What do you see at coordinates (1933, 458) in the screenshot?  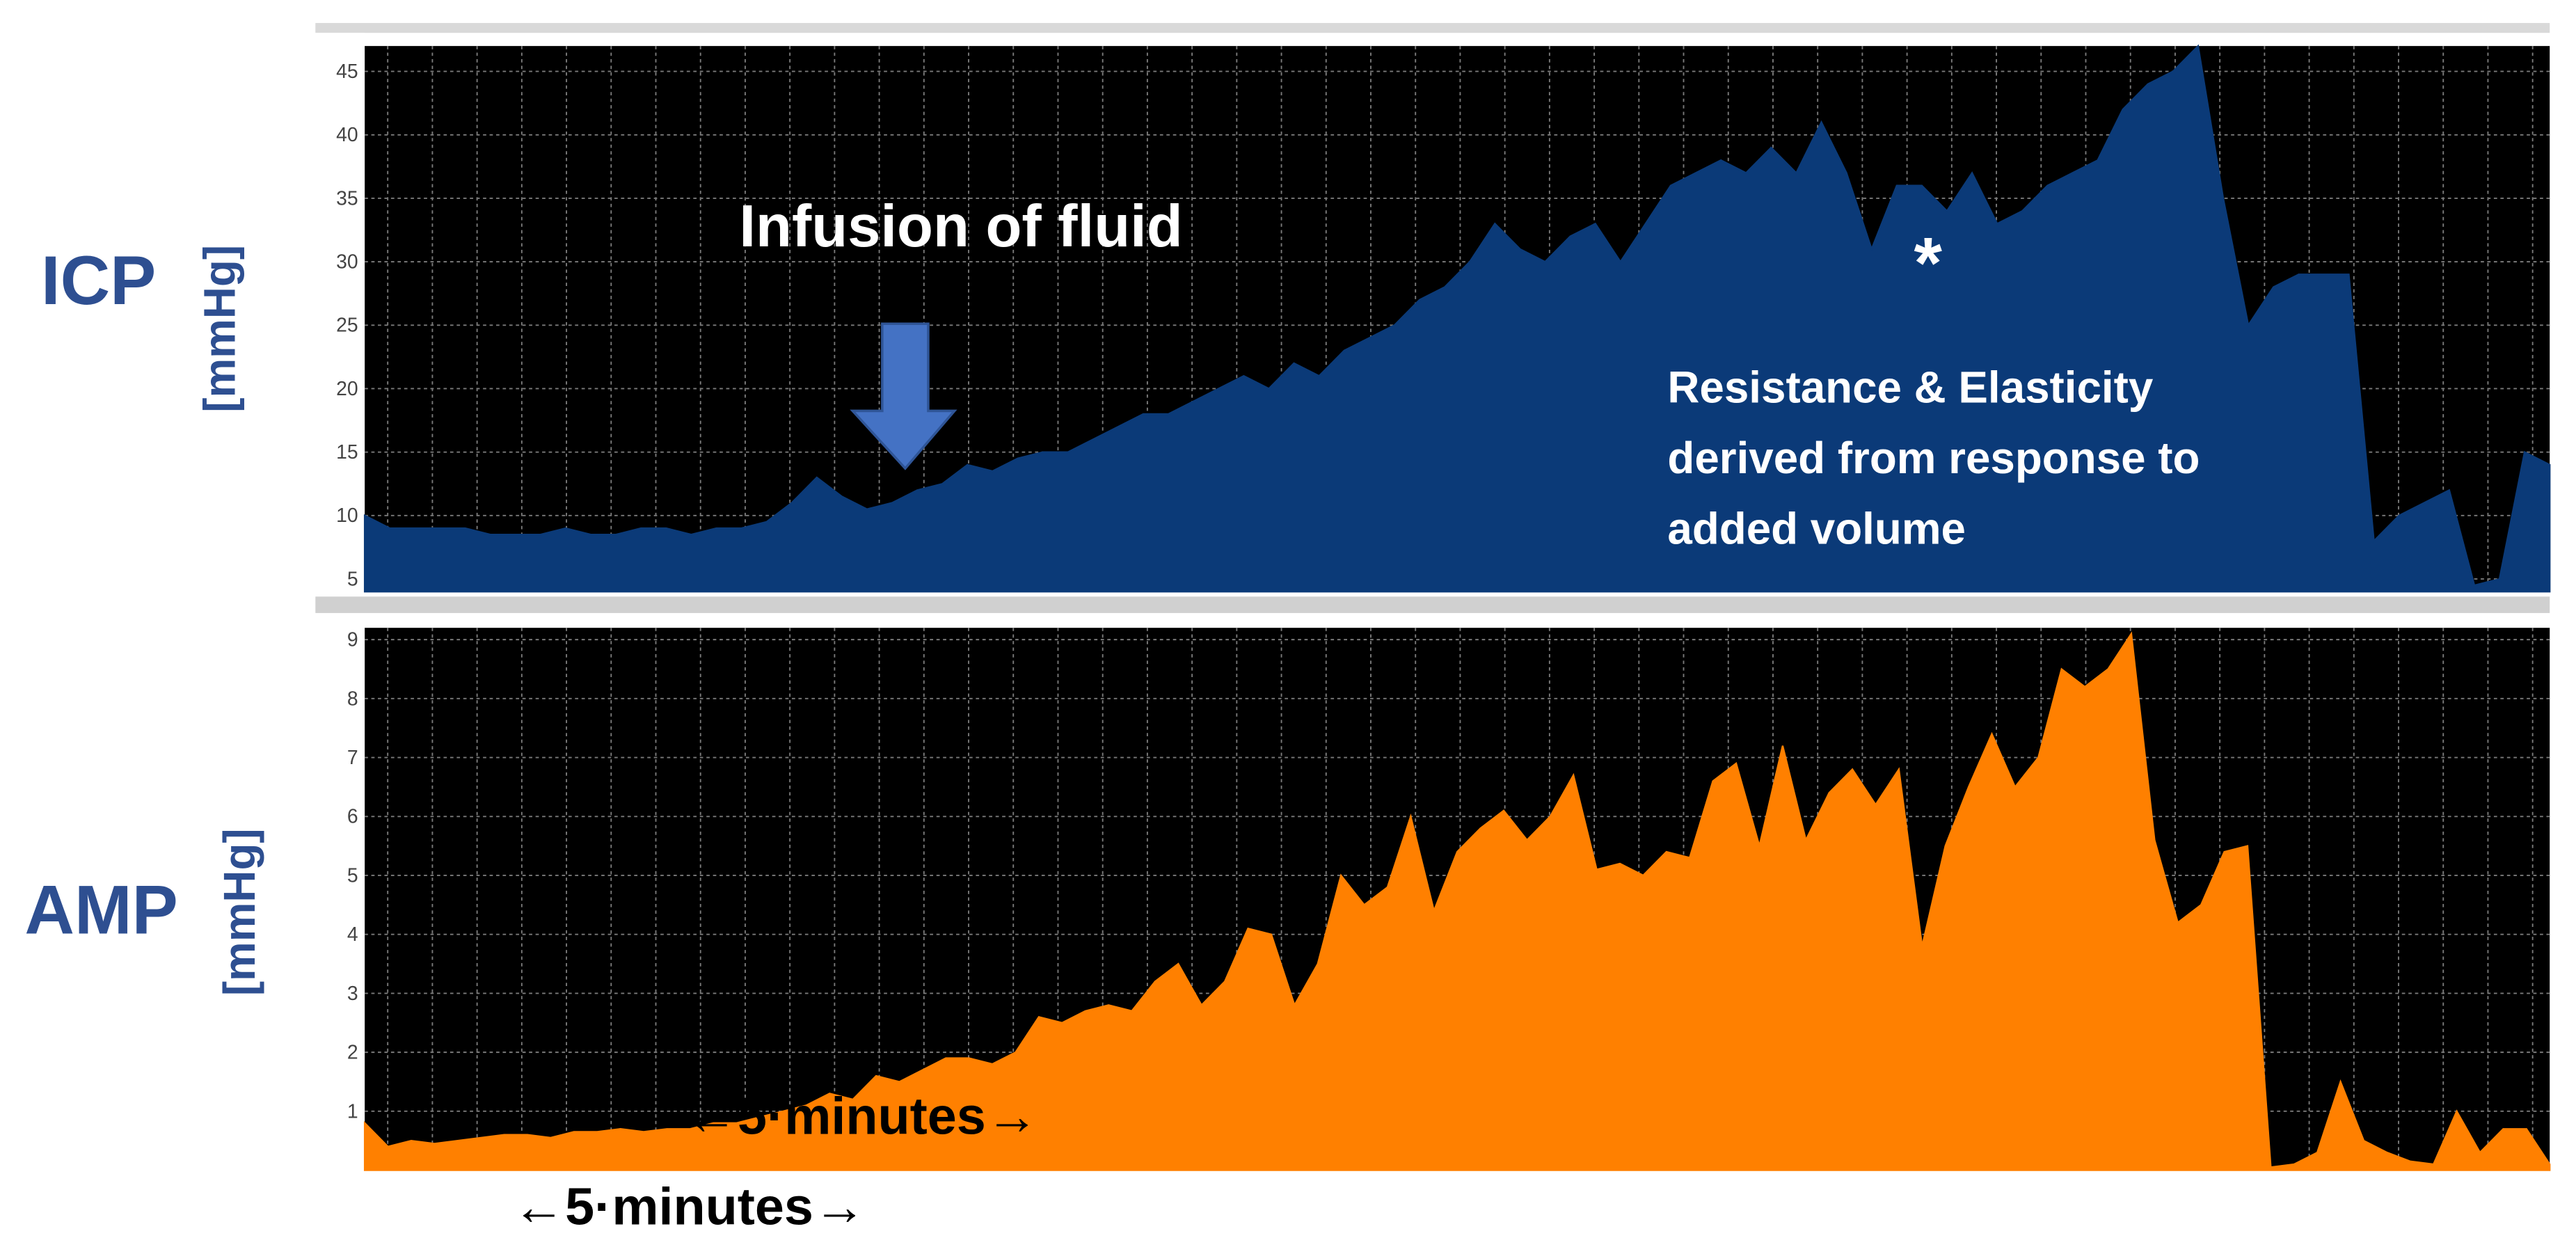 I see `annotation: derived from response to` at bounding box center [1933, 458].